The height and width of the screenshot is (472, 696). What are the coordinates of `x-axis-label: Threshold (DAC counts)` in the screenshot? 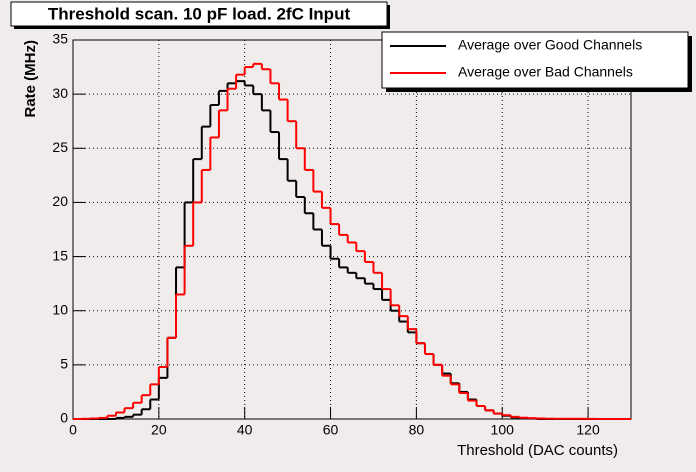 It's located at (537, 450).